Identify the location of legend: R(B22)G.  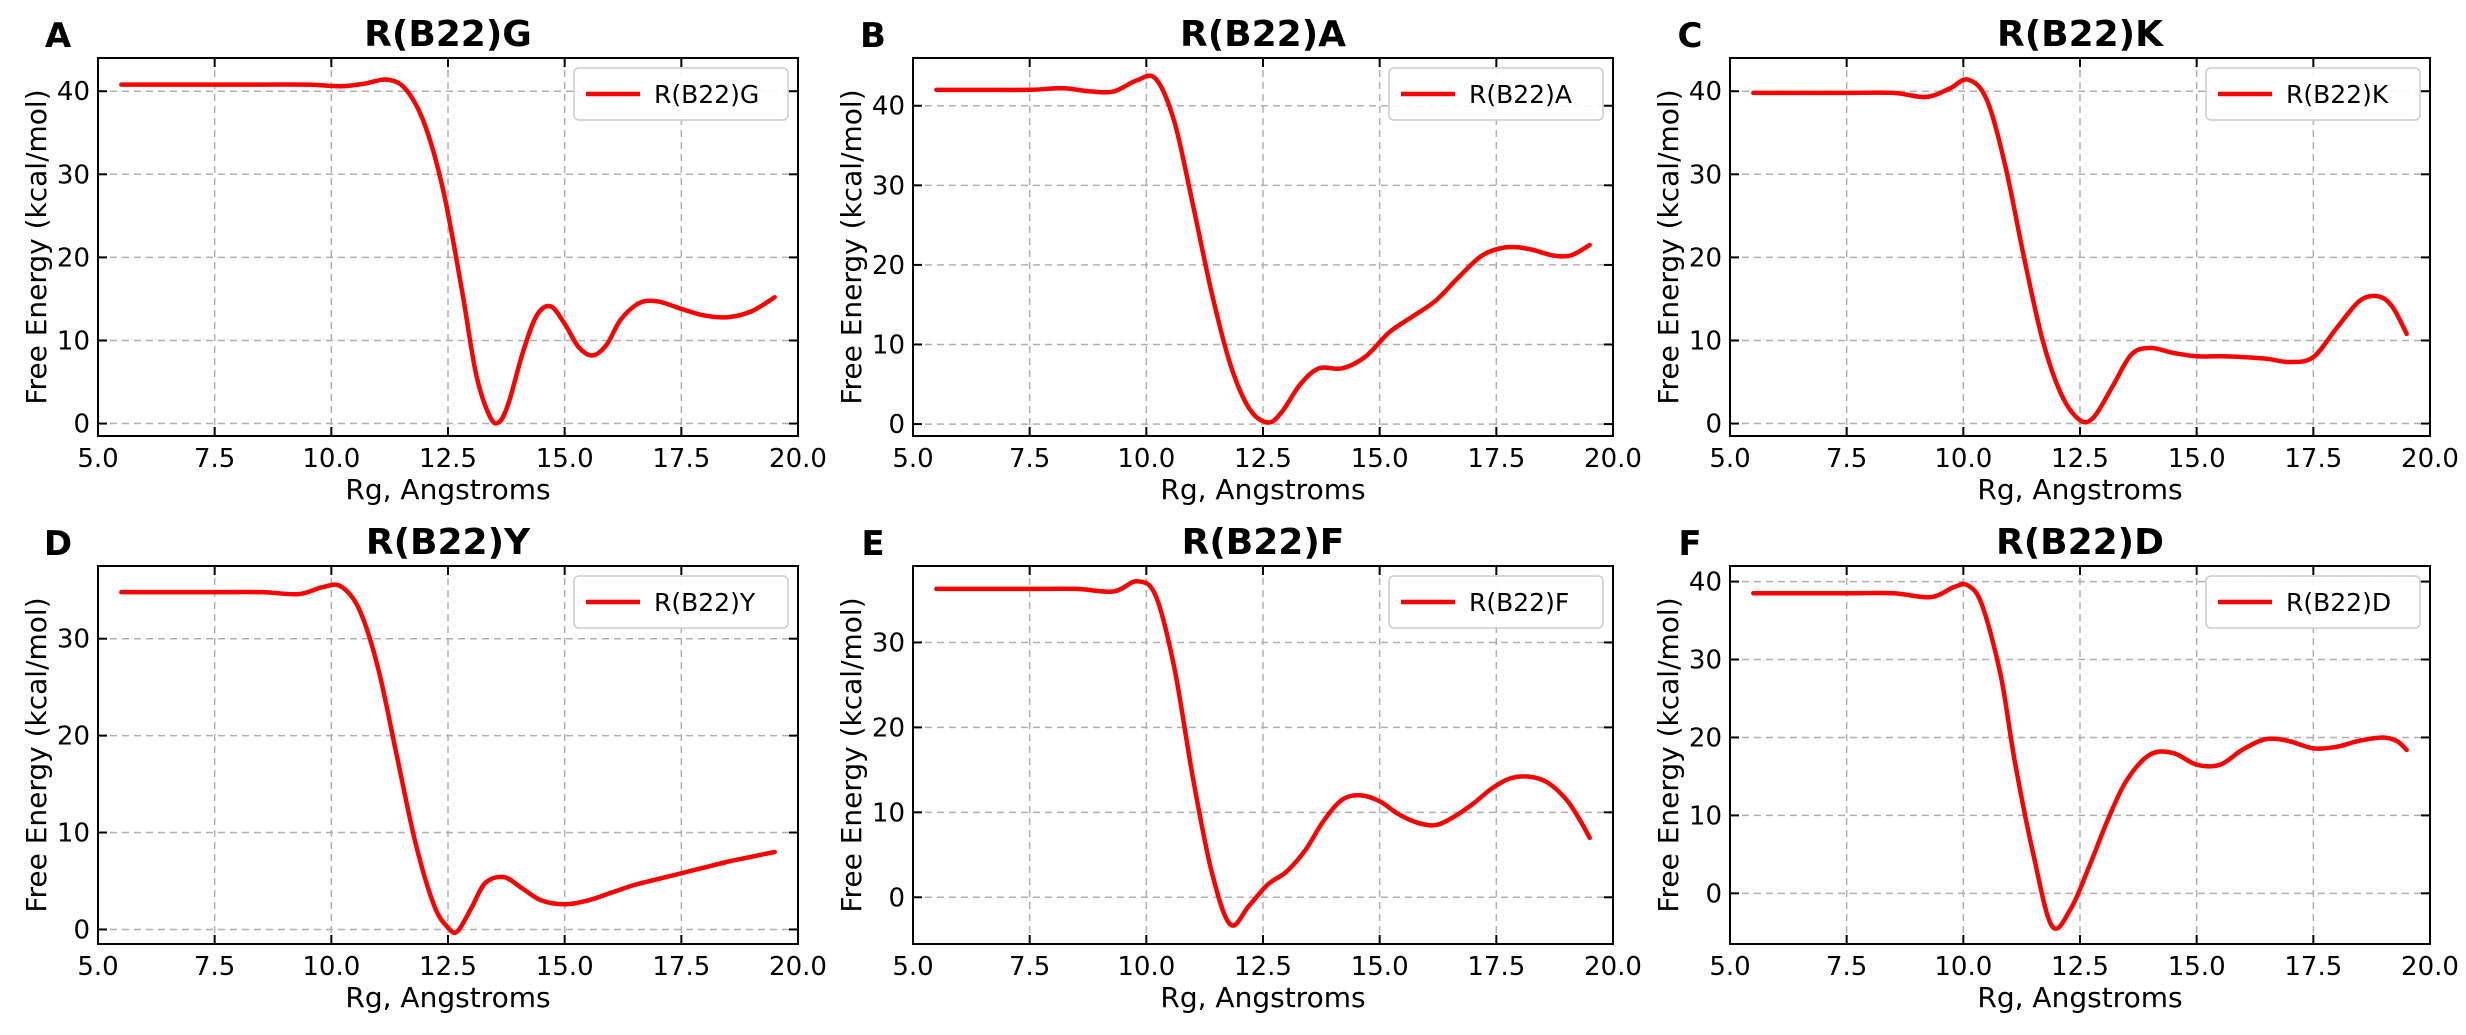
(681, 94).